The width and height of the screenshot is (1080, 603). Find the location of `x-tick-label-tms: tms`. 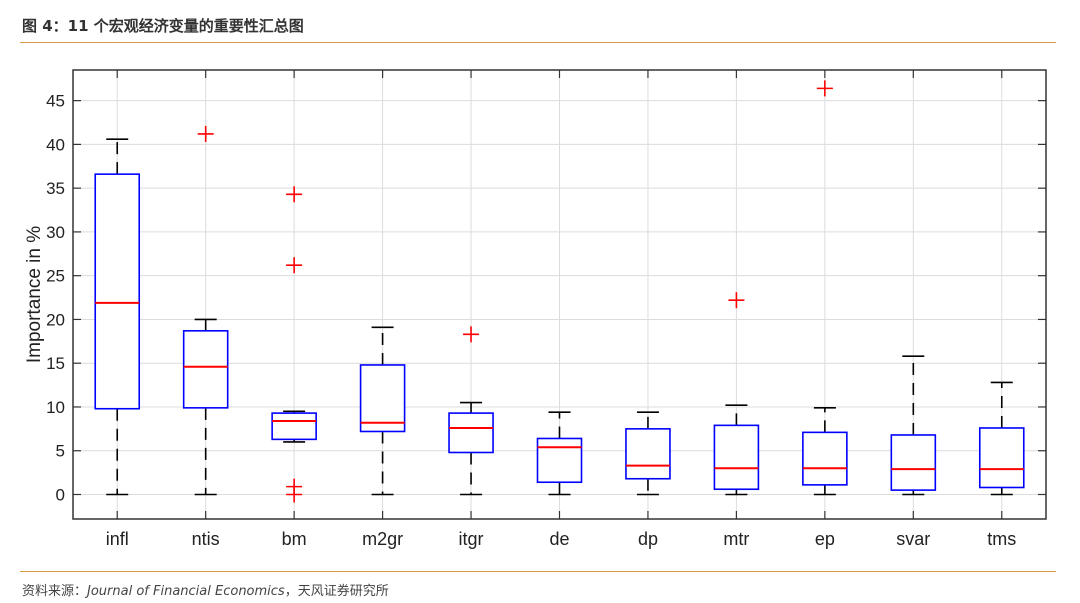

x-tick-label-tms: tms is located at coordinates (1001, 539).